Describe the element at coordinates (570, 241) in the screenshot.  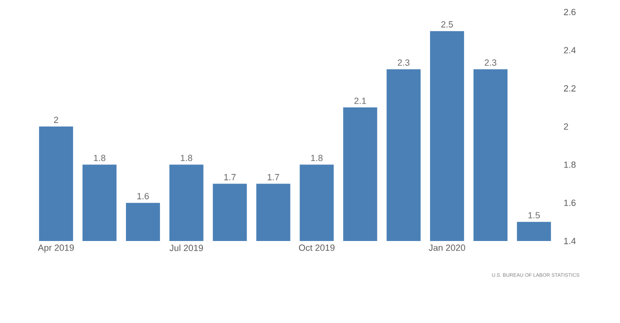
I see `y-tick-label: 1.4` at that location.